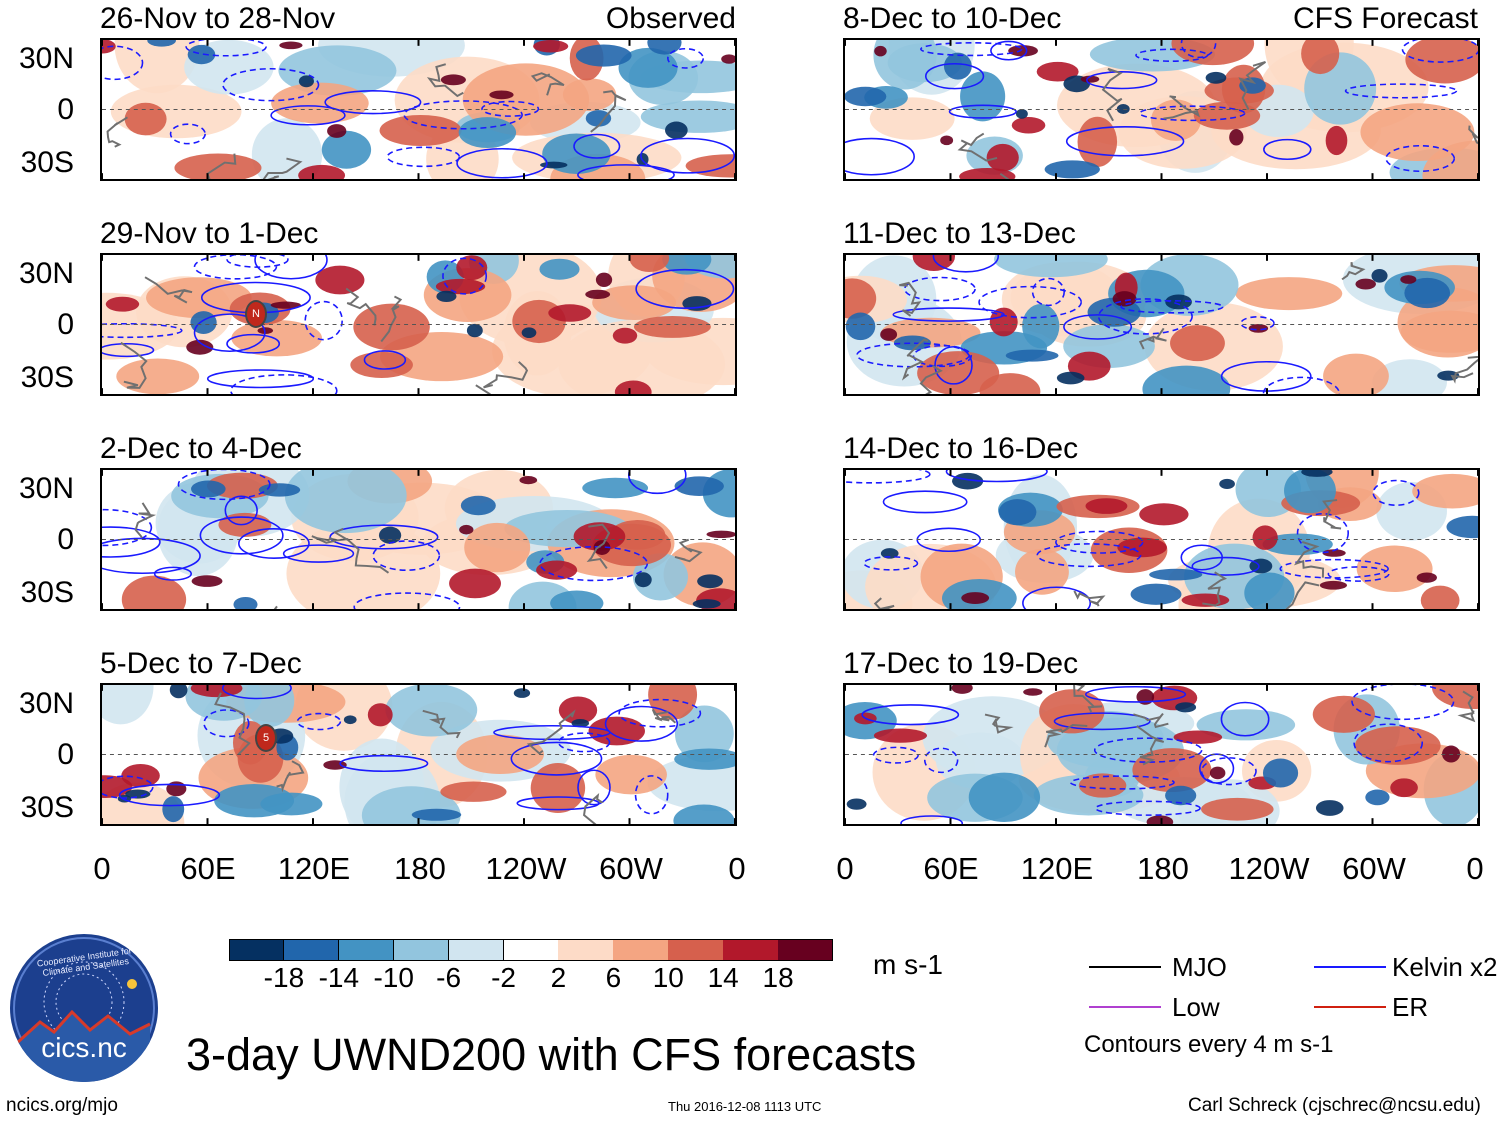 The image size is (1510, 1121). What do you see at coordinates (961, 448) in the screenshot?
I see `panel-title: 14-Dec to 16-Dec` at bounding box center [961, 448].